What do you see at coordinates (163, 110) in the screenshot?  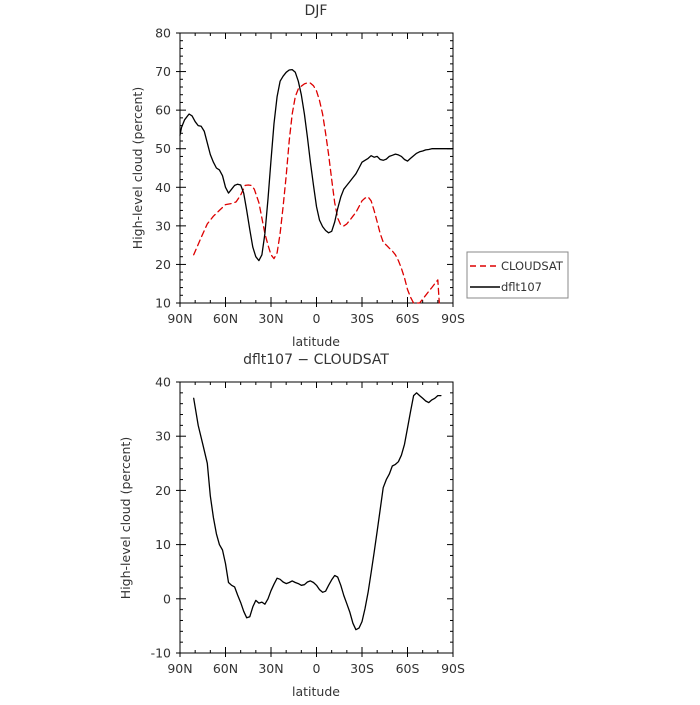 I see `y-tick-label: 60` at bounding box center [163, 110].